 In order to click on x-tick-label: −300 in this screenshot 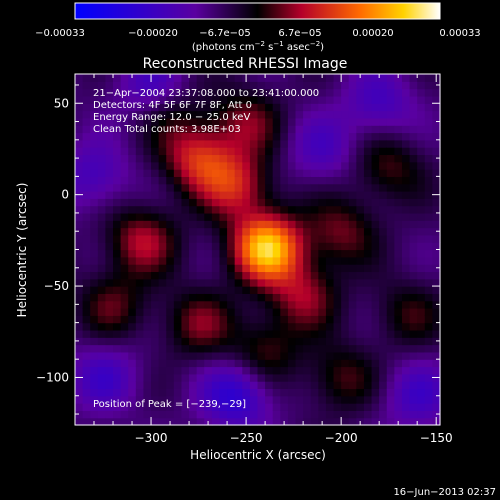, I will do `click(151, 438)`.